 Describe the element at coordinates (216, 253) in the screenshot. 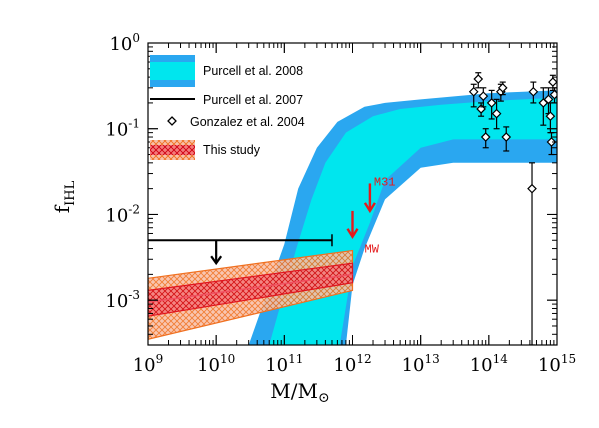

I see `purcell2007-upper-limit-arrow` at that location.